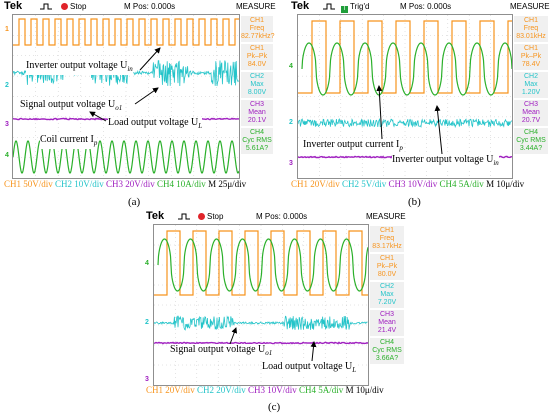  What do you see at coordinates (134, 202) in the screenshot?
I see `panel-caption: (a)` at bounding box center [134, 202].